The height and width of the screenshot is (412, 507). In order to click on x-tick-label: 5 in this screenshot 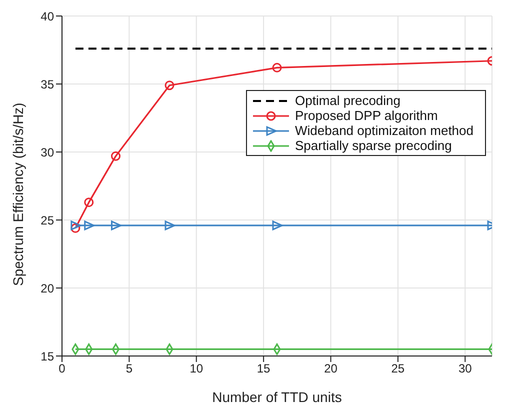, I will do `click(129, 369)`.